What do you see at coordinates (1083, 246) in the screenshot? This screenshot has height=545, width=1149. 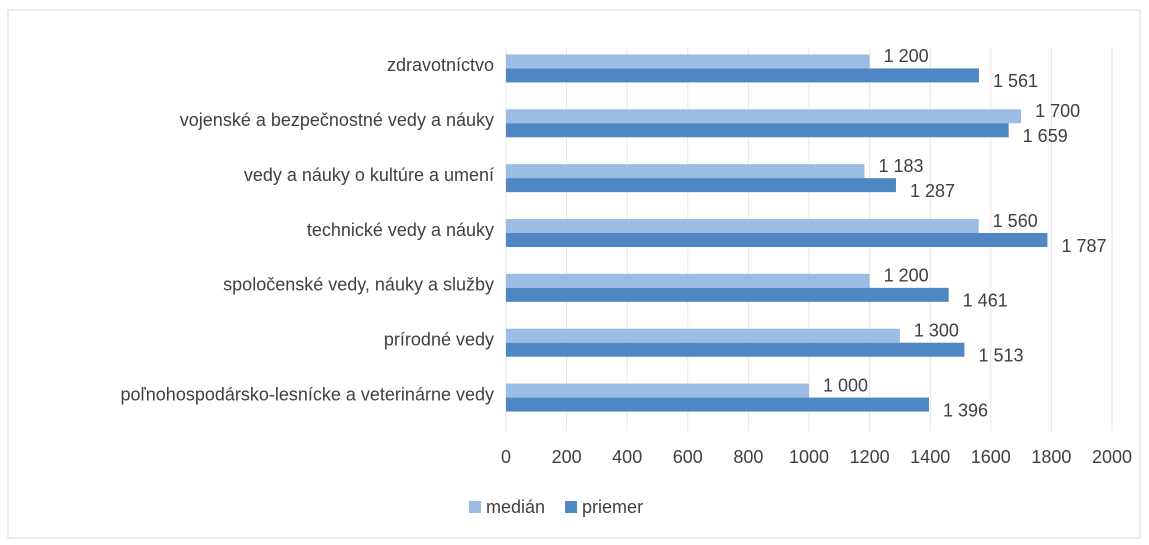 I see `data-label: 1 787` at bounding box center [1083, 246].